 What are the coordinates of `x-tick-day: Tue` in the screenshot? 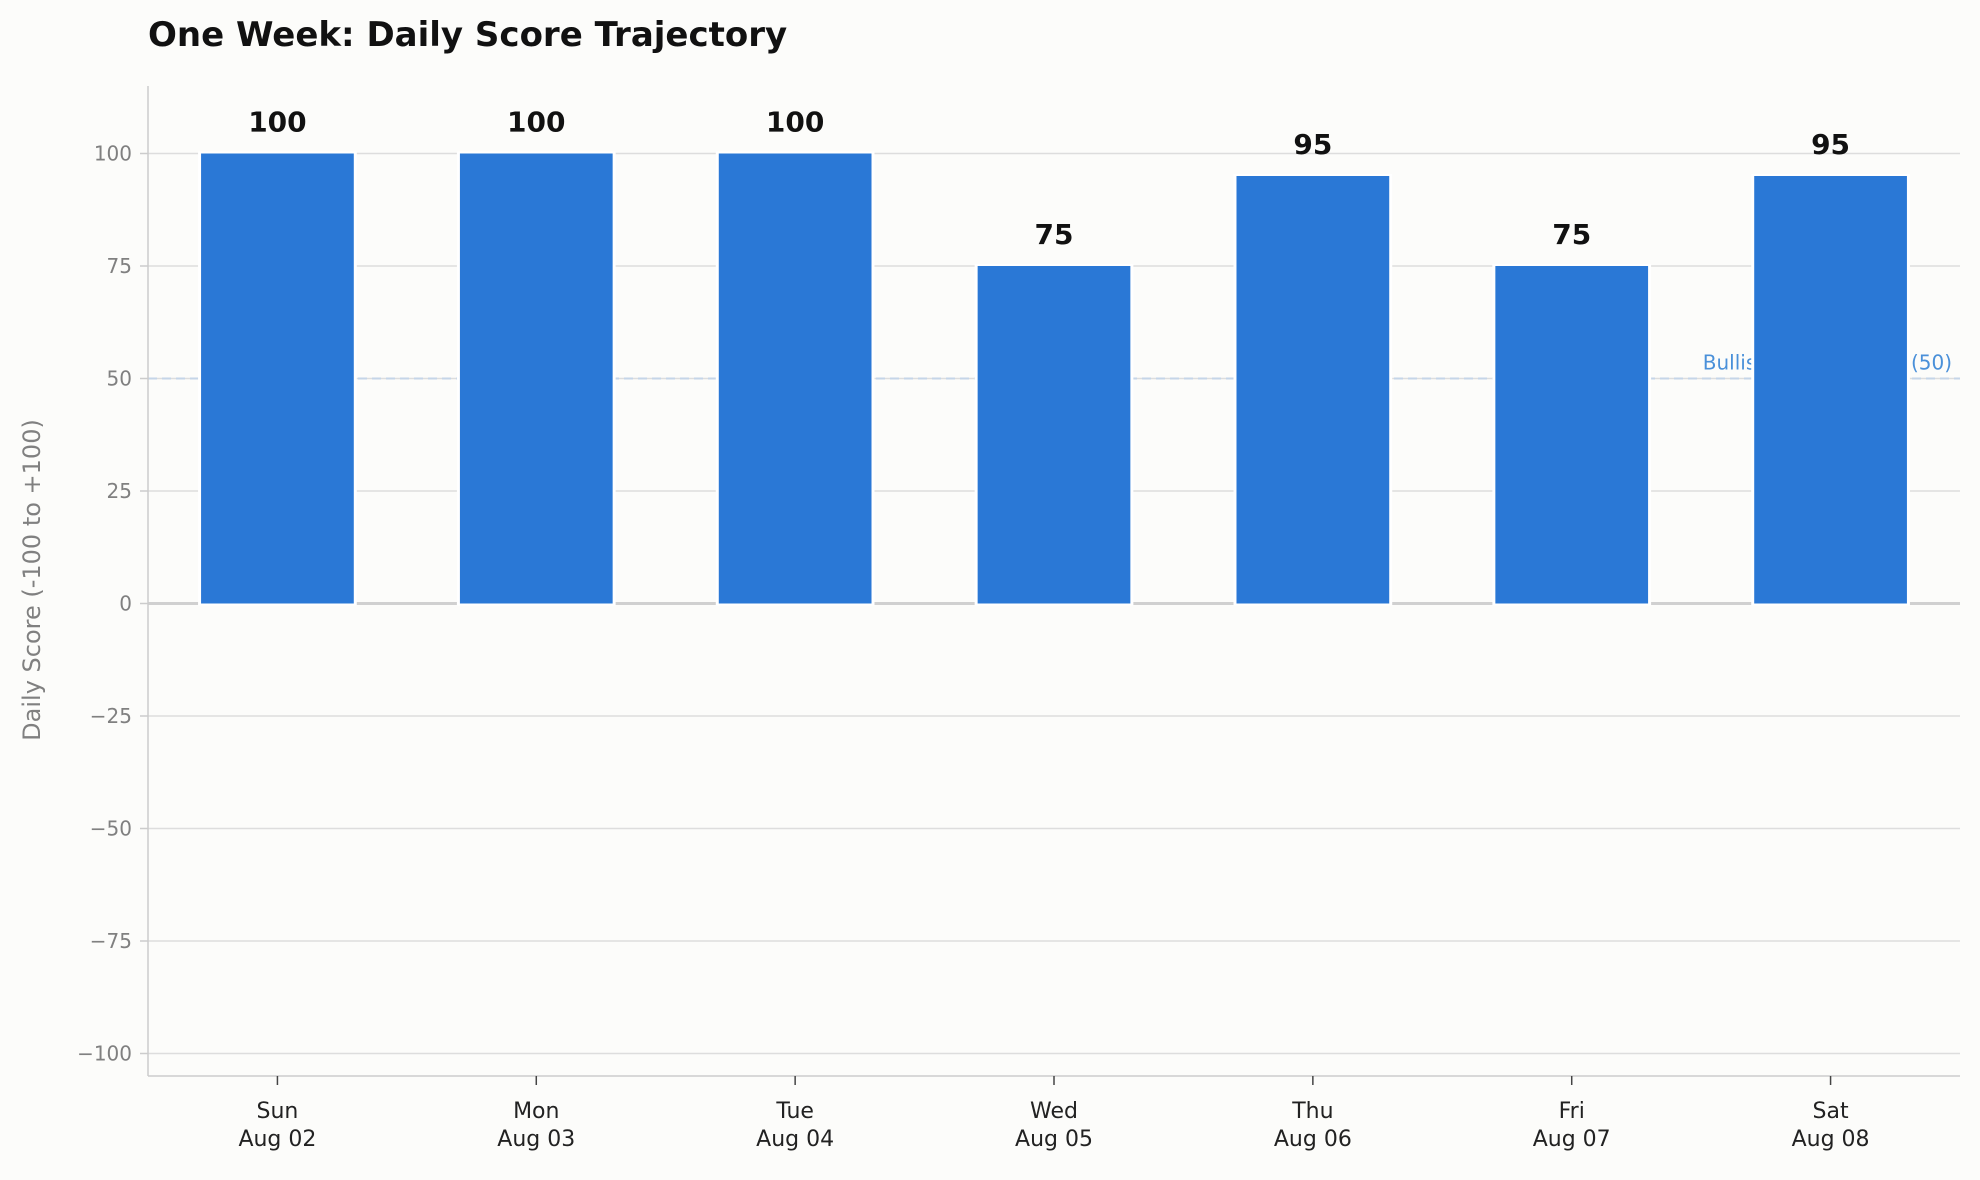 It's located at (794, 1111).